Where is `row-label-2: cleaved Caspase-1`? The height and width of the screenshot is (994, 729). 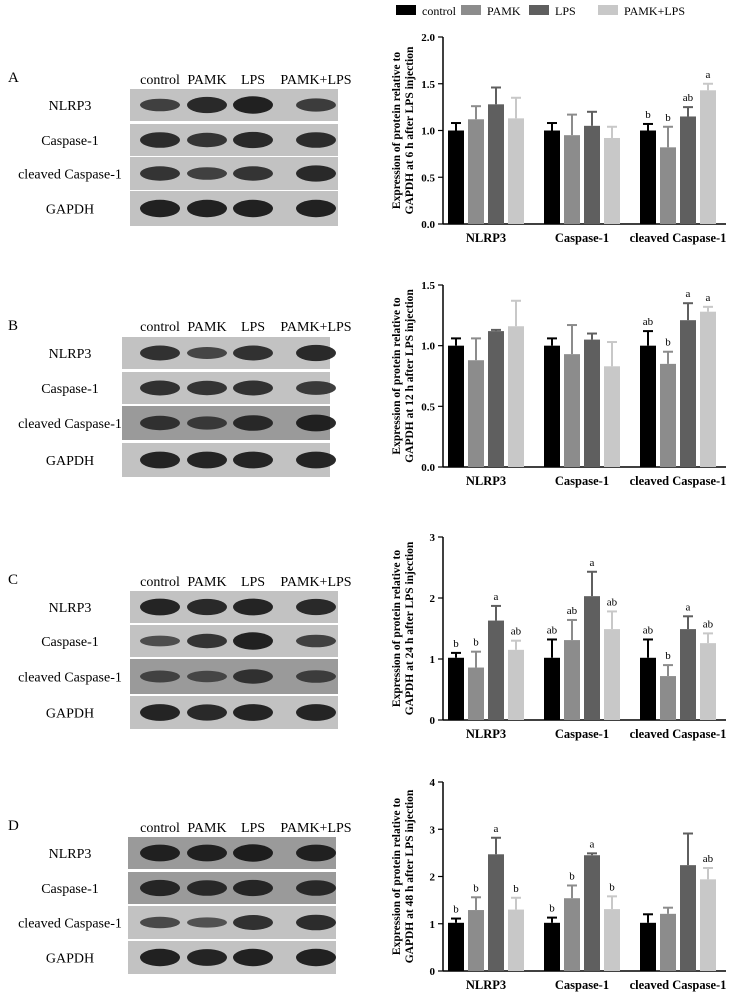 row-label-2: cleaved Caspase-1 is located at coordinates (70, 175).